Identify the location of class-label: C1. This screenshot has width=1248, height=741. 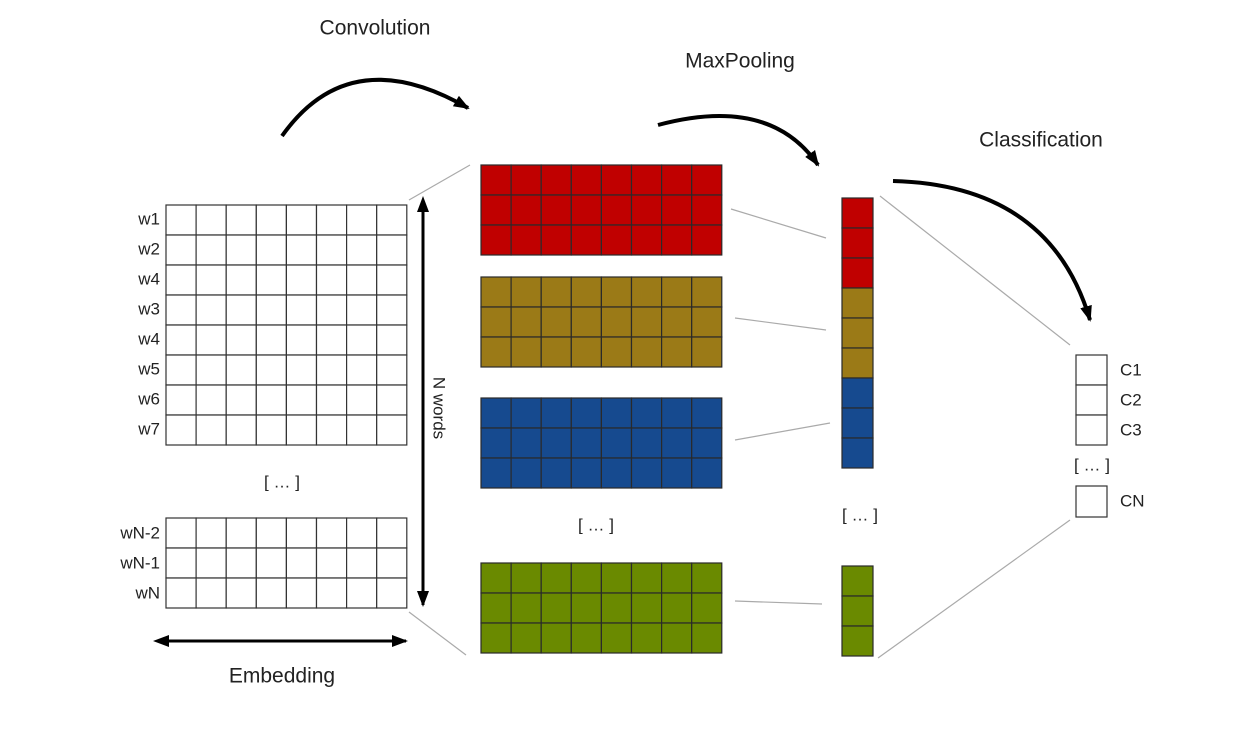
(1131, 369).